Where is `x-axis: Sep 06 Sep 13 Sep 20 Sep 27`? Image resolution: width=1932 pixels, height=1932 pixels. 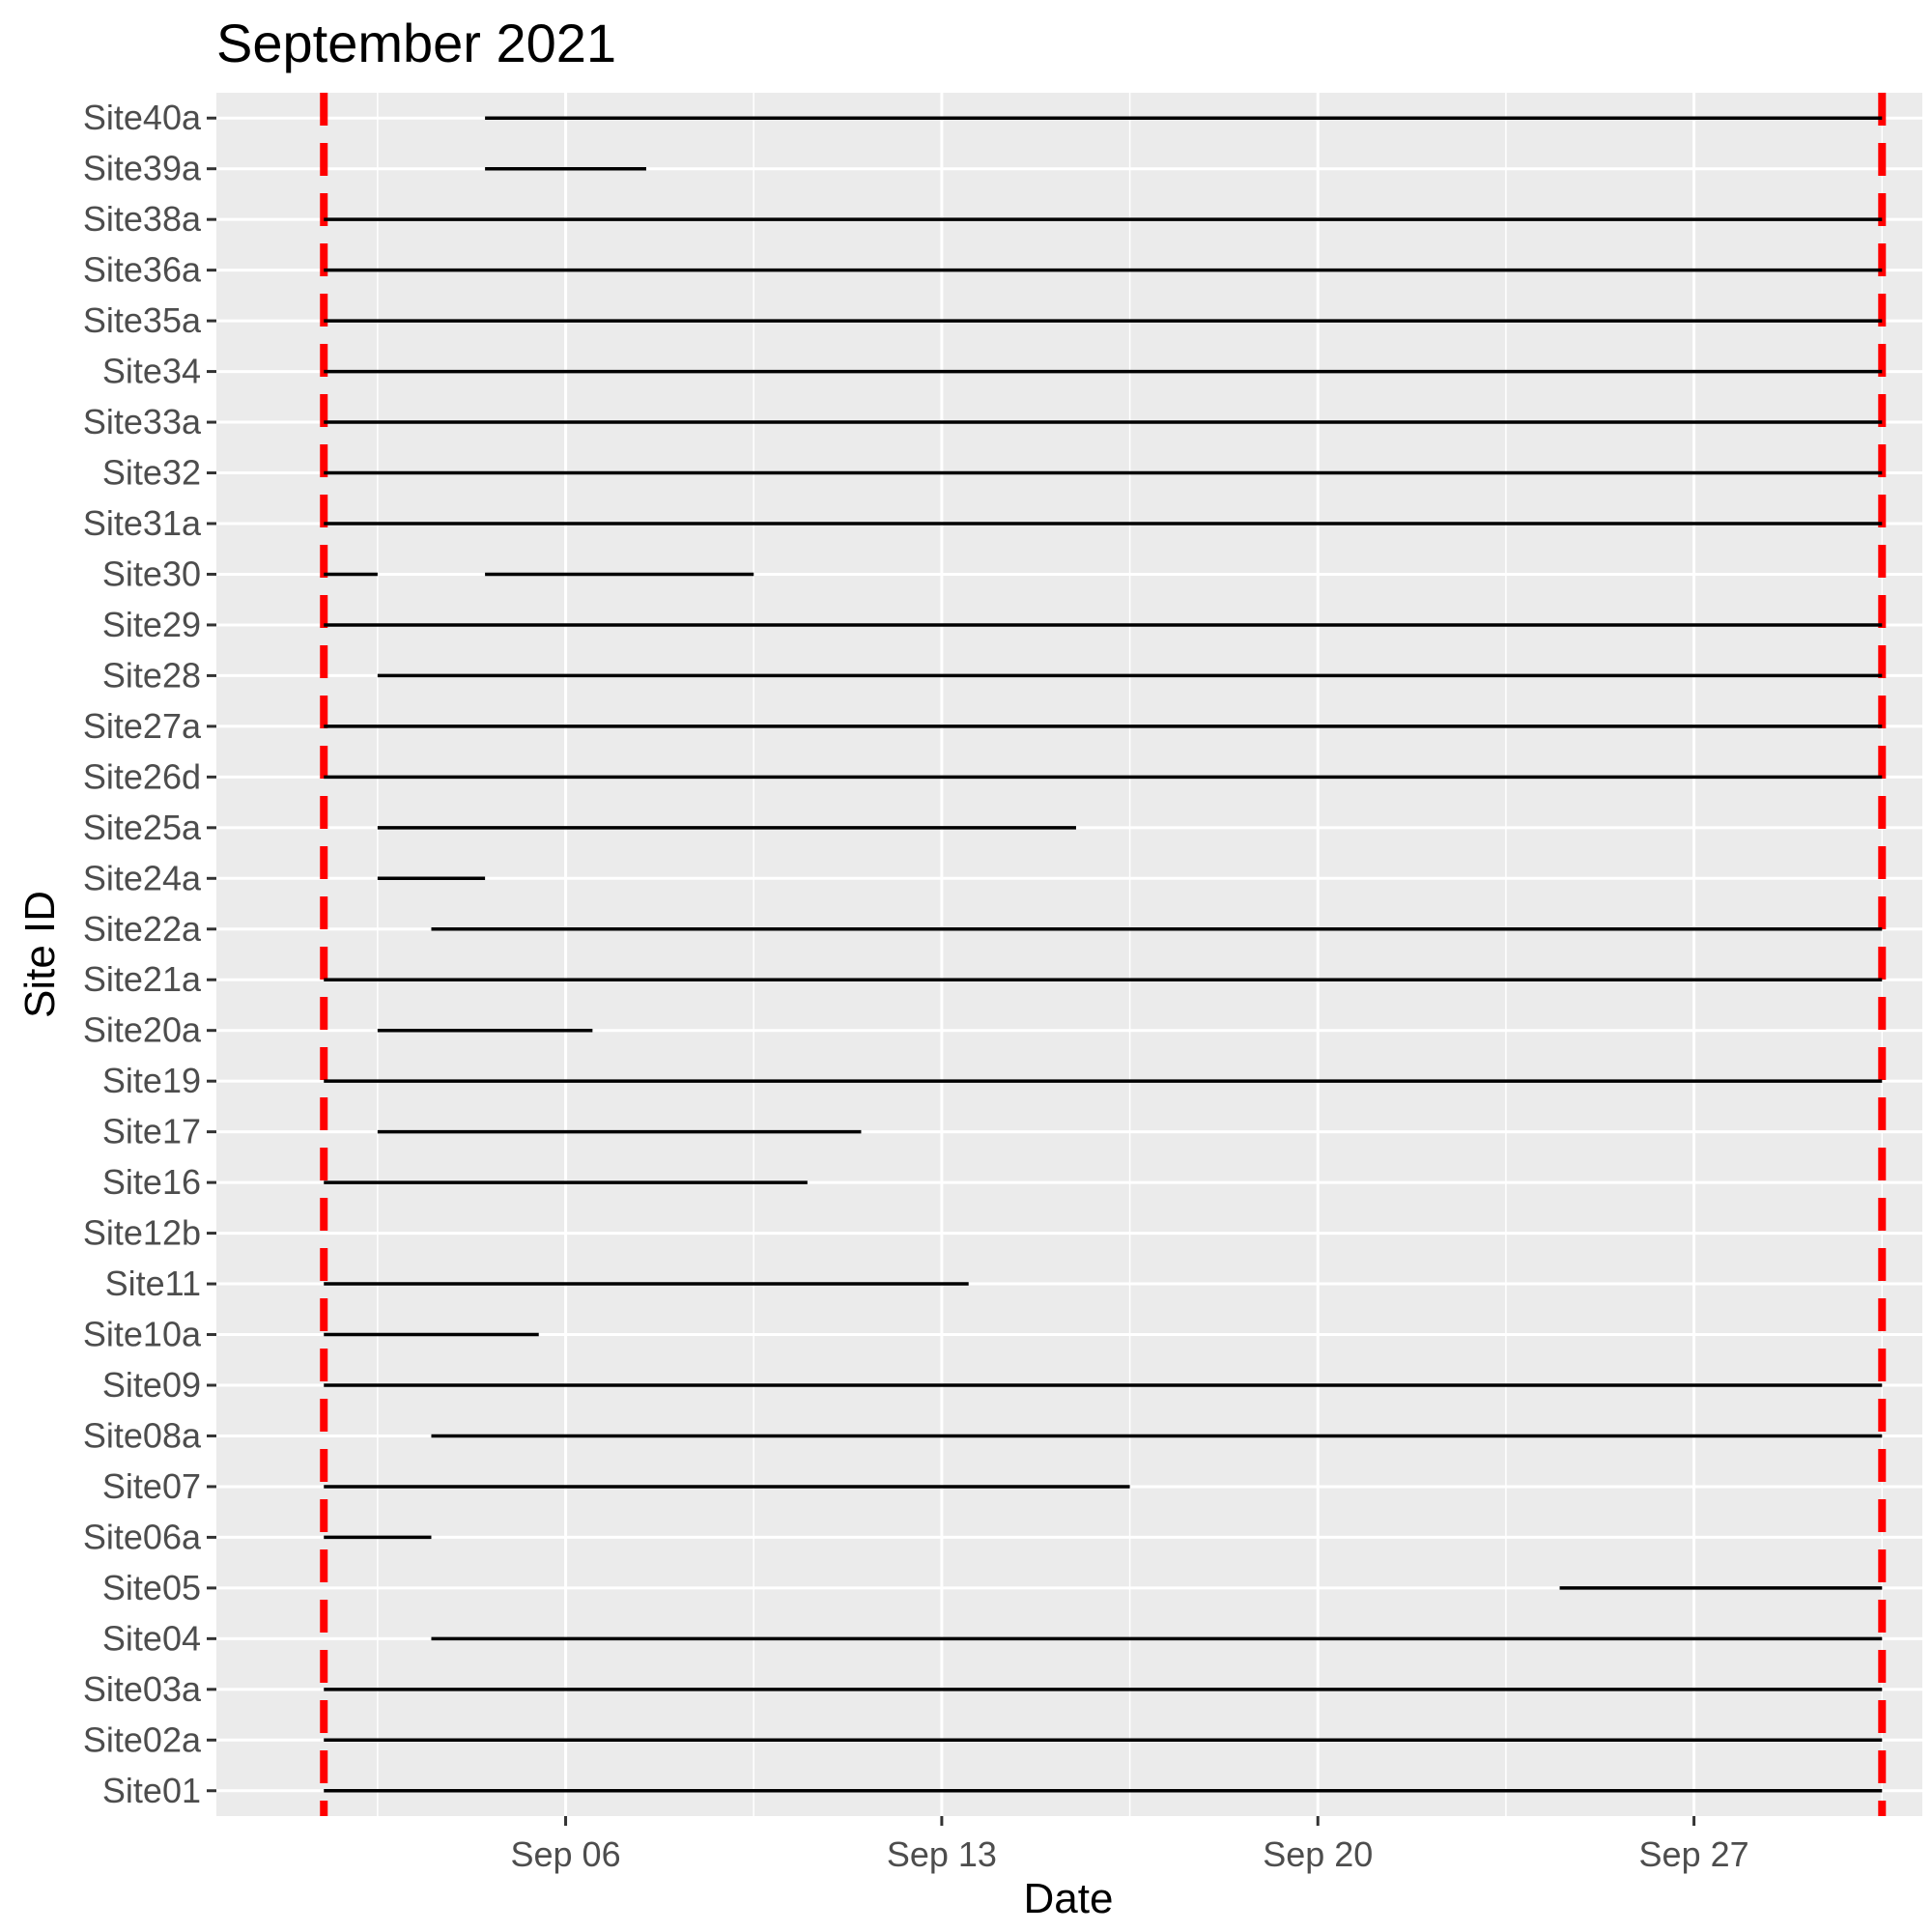 x-axis: Sep 06 Sep 13 Sep 20 Sep 27 is located at coordinates (1129, 1845).